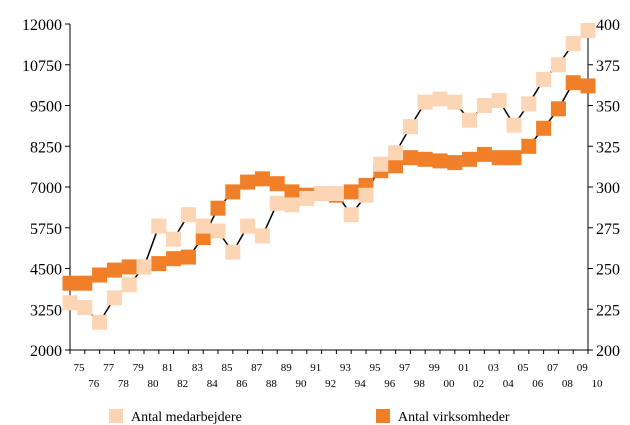  Describe the element at coordinates (154, 384) in the screenshot. I see `x-tick-label: 80` at that location.